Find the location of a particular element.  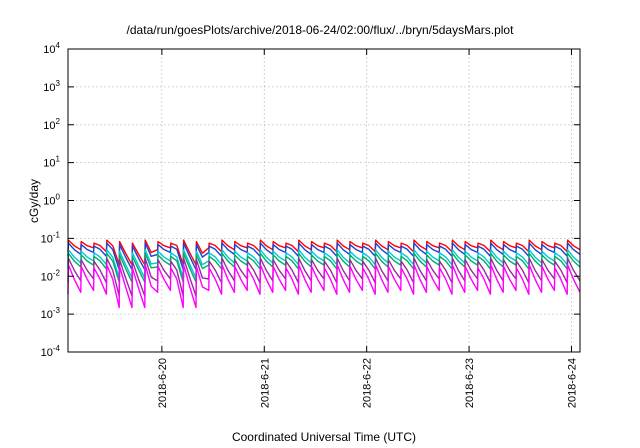

y-tick-label: 10⁻⁴ is located at coordinates (51, 351).